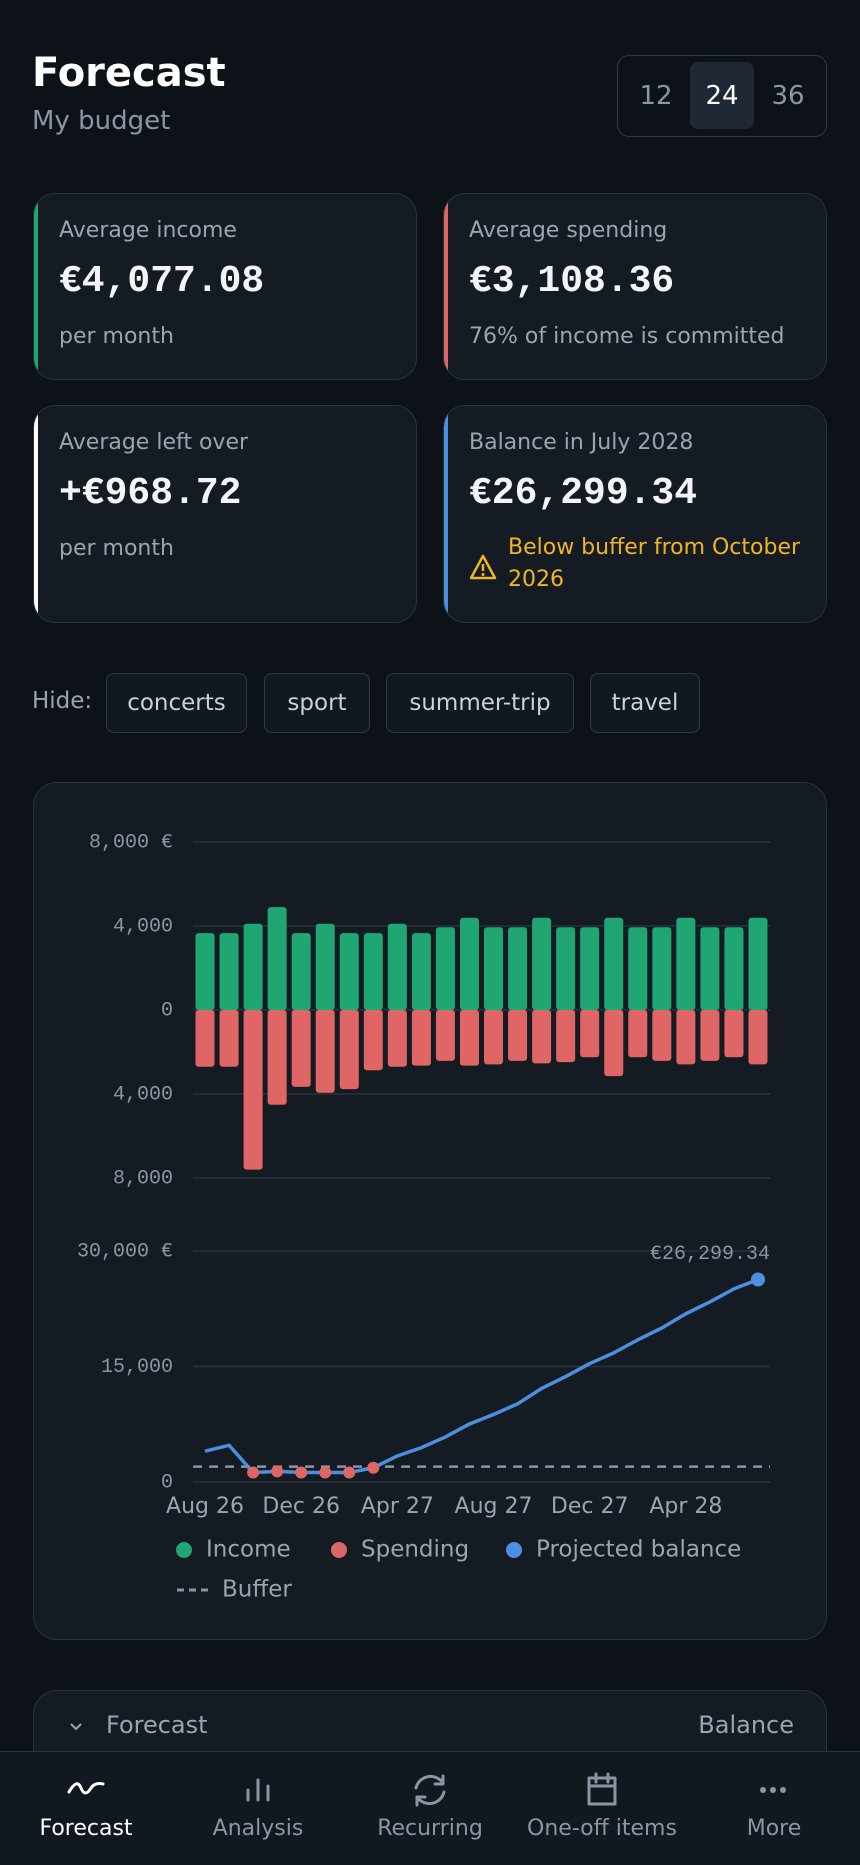  Describe the element at coordinates (583, 493) in the screenshot. I see `card-value: €26,299.34` at that location.